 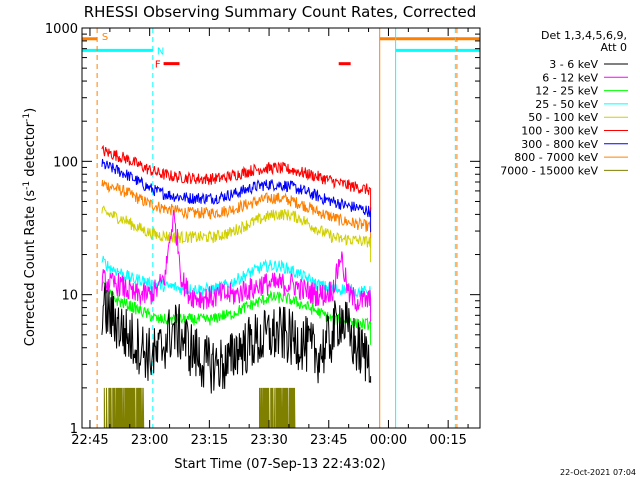 I want to click on x-tick-label: 00:00, so click(x=388, y=440).